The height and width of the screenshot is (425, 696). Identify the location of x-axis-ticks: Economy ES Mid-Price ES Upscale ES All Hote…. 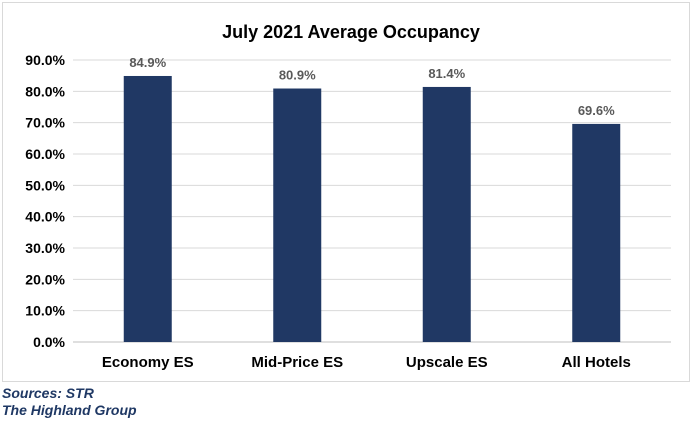
(366, 362).